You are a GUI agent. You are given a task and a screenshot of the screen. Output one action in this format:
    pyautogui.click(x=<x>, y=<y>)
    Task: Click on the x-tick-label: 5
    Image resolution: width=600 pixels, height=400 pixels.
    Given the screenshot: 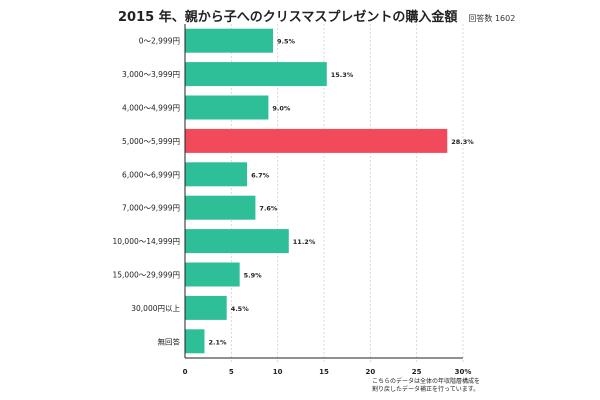 What is the action you would take?
    pyautogui.click(x=231, y=372)
    